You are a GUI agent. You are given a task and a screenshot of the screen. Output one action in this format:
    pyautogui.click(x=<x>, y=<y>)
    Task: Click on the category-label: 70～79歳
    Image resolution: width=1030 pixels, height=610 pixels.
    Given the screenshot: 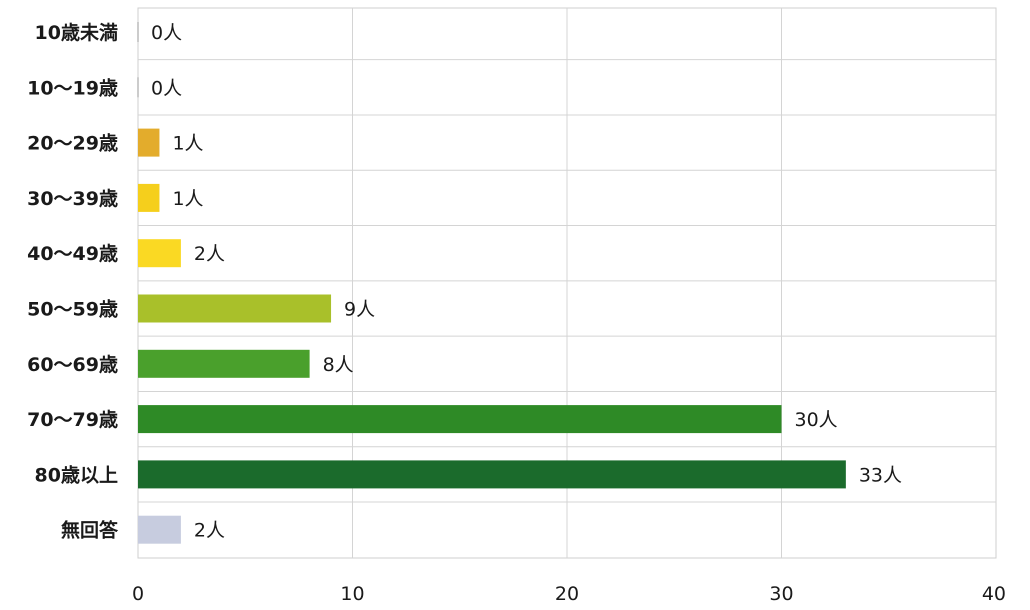 What is the action you would take?
    pyautogui.click(x=72, y=420)
    